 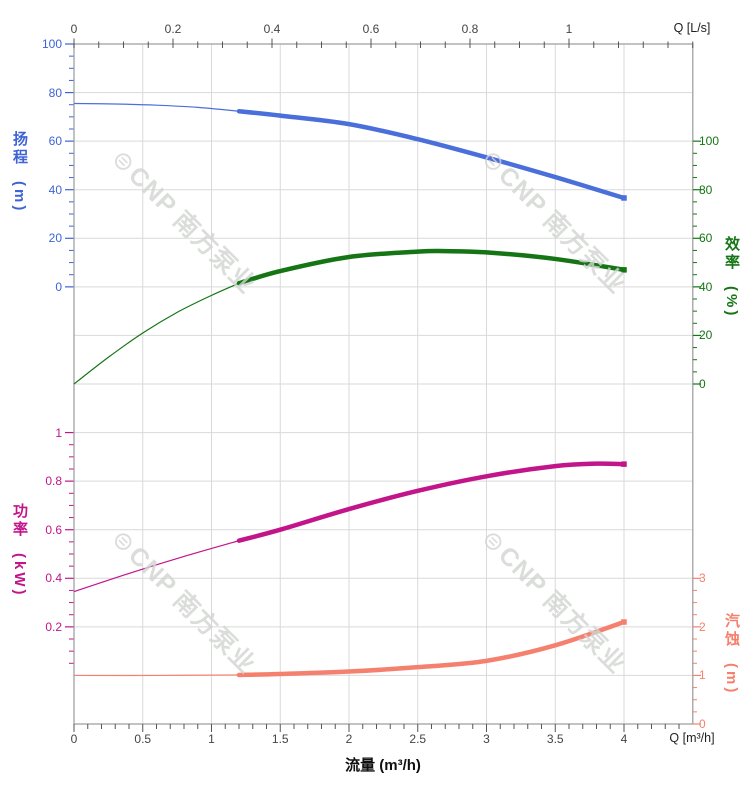 What do you see at coordinates (19, 575) in the screenshot?
I see `power-axis-unit: (kW)` at bounding box center [19, 575].